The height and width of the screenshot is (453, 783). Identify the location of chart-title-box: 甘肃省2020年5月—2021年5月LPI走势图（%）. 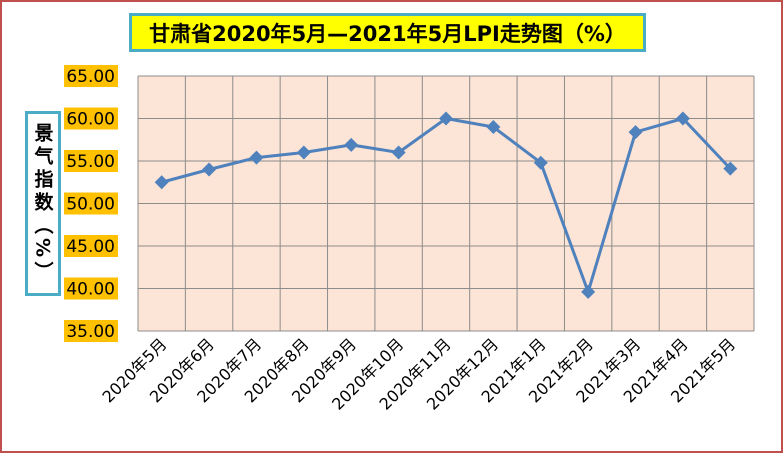
(387, 32).